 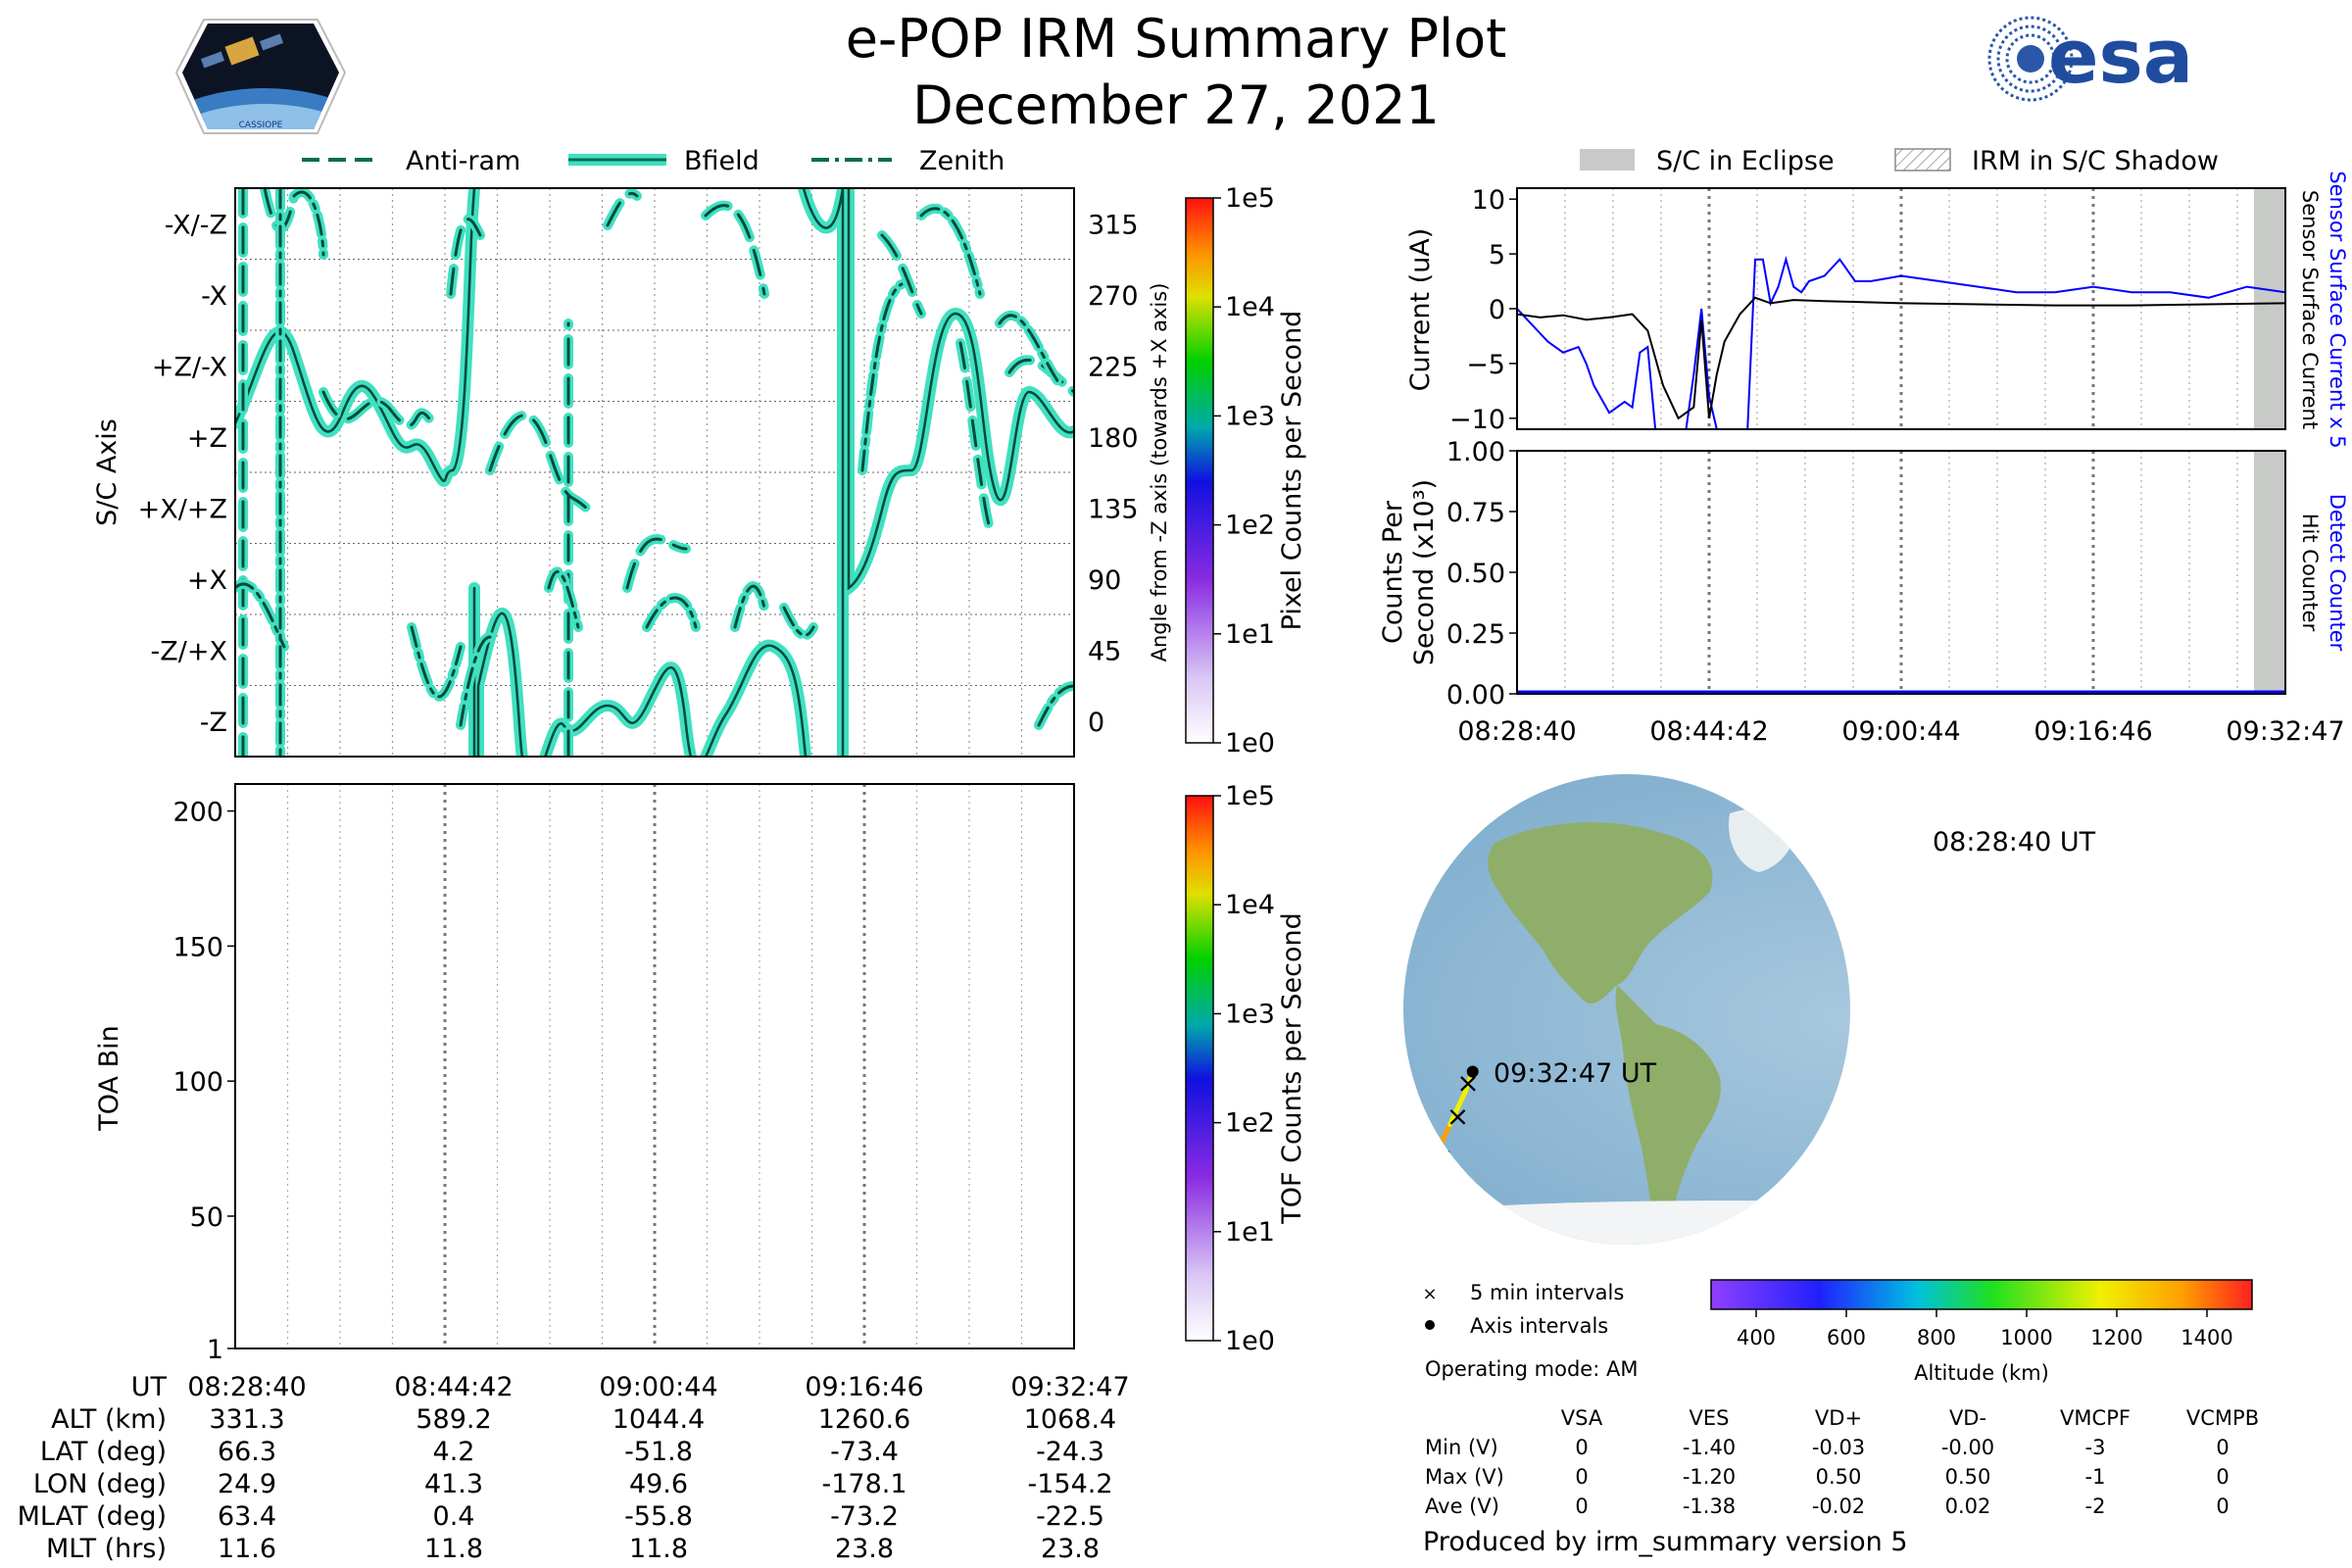 I want to click on counts-xtick-label: 09:00:44, so click(x=1900, y=731).